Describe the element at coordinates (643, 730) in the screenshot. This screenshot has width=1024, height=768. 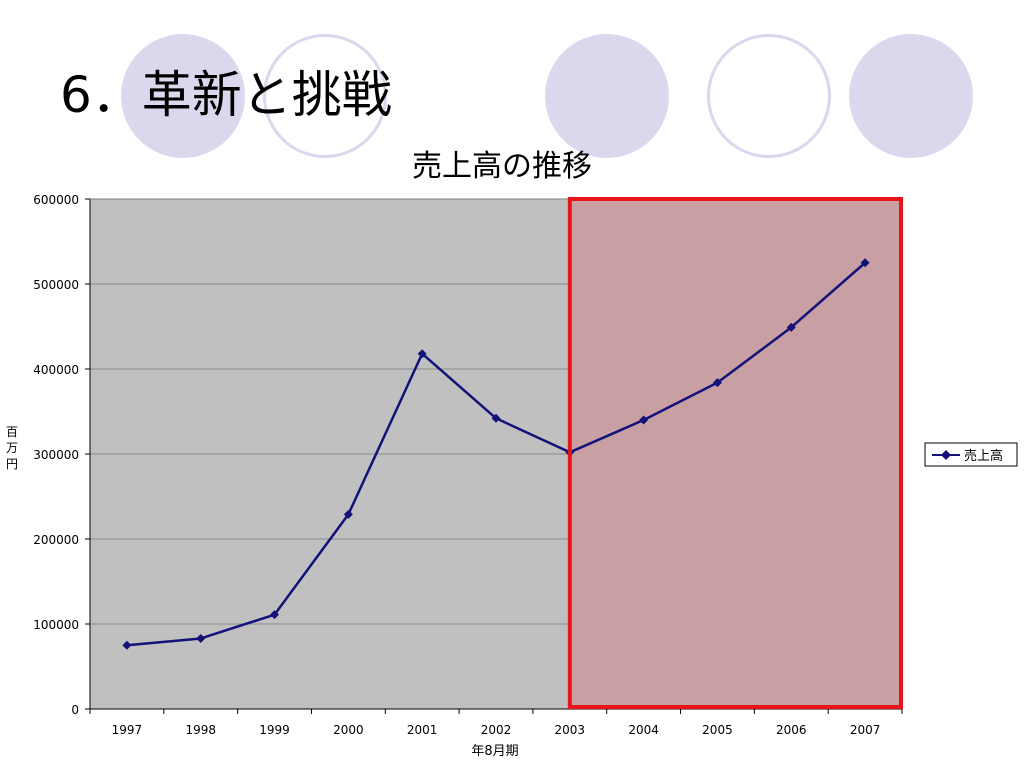
I see `x-tick-label: 2004` at that location.